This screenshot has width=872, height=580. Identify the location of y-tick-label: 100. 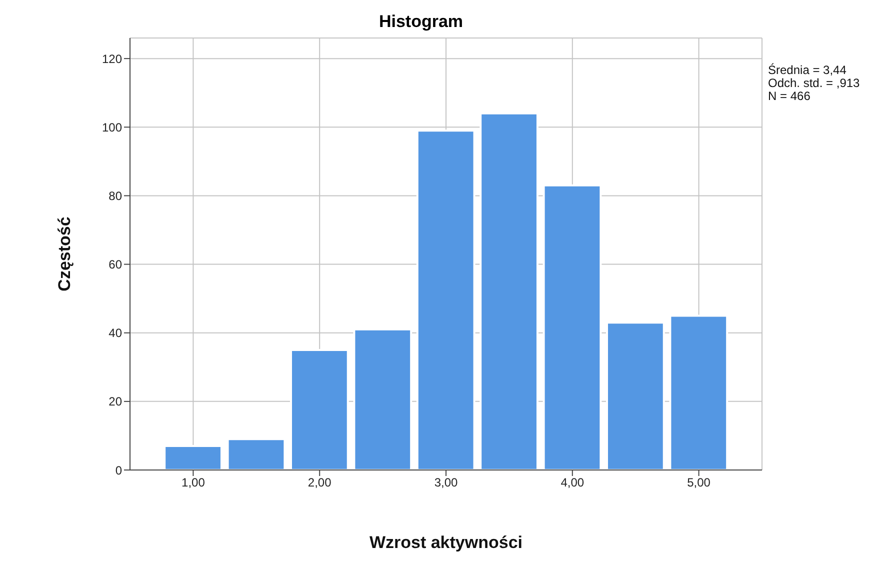
(112, 127).